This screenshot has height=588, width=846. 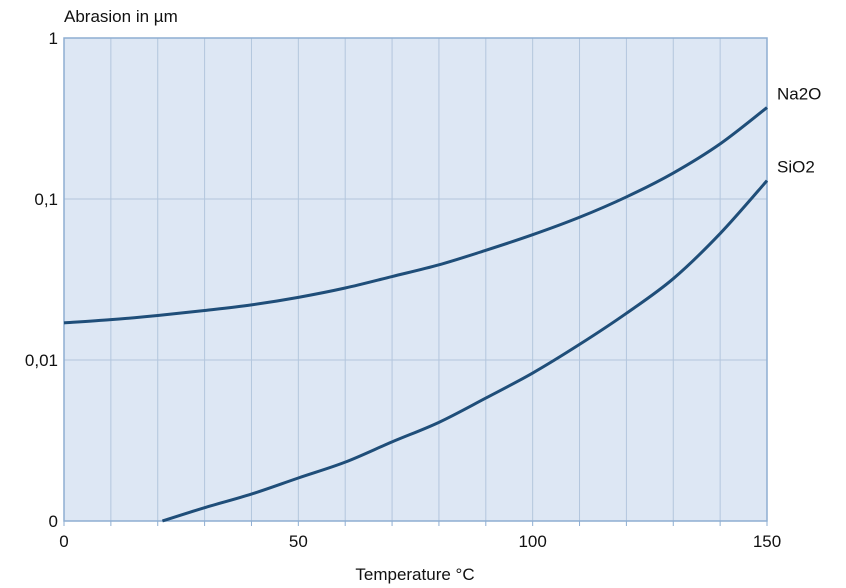 I want to click on series-label-na2o: Na2O, so click(x=799, y=94).